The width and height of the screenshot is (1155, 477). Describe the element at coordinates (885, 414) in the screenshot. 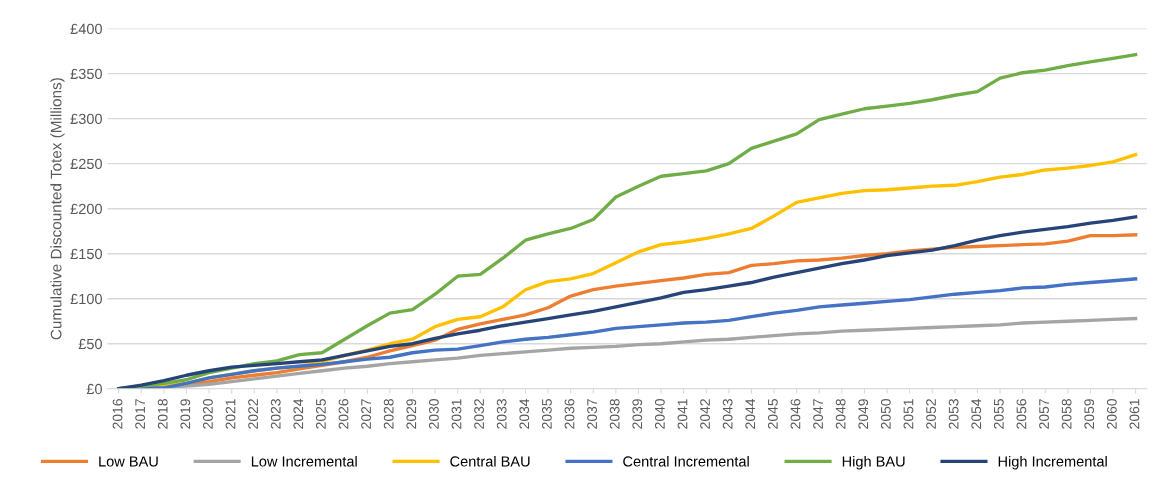

I see `x-tick-label: 2050` at that location.